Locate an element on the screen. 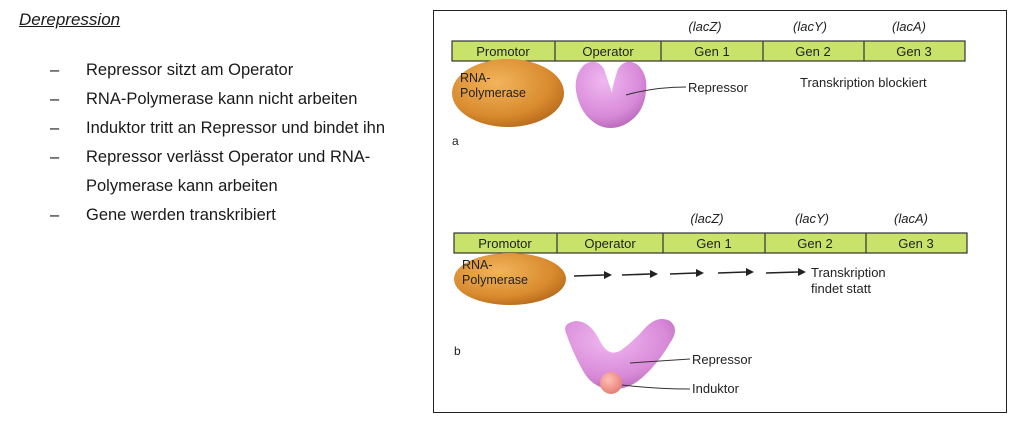 Image resolution: width=1024 pixels, height=425 pixels. bullet-item: – Gene werden transkribiert is located at coordinates (235, 215).